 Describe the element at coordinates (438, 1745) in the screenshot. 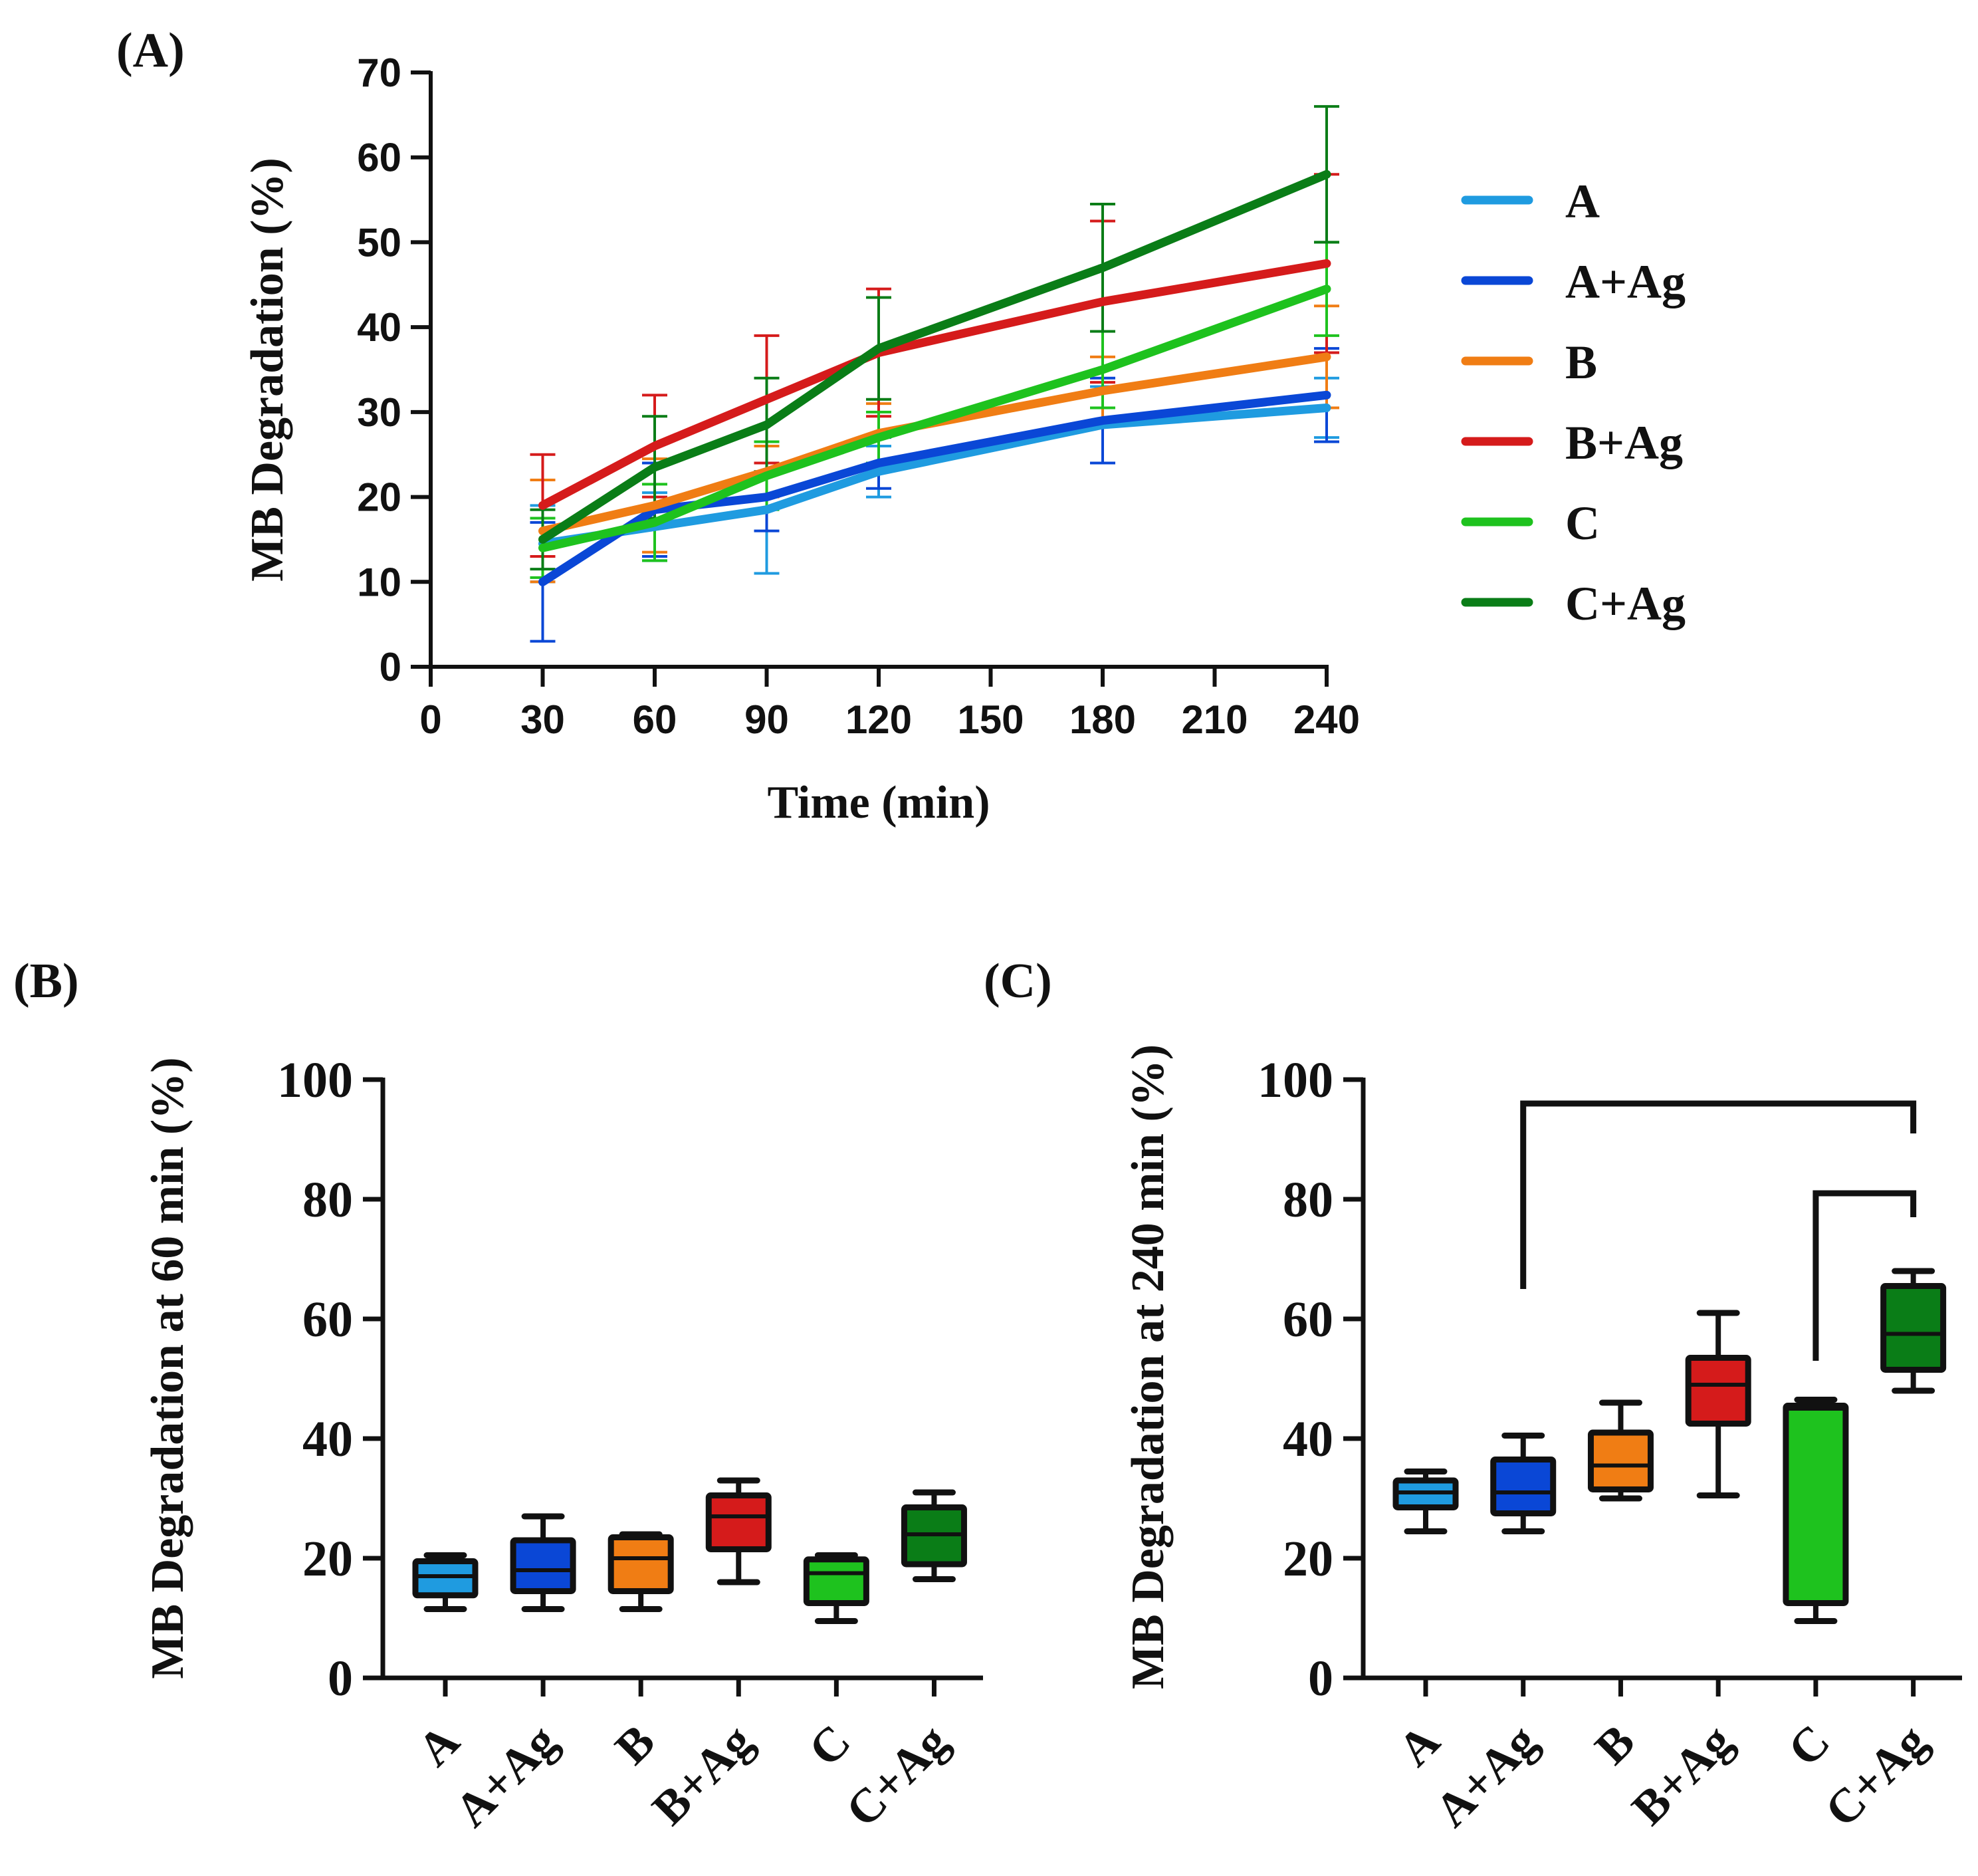

I see `b-category-label-a: A` at that location.